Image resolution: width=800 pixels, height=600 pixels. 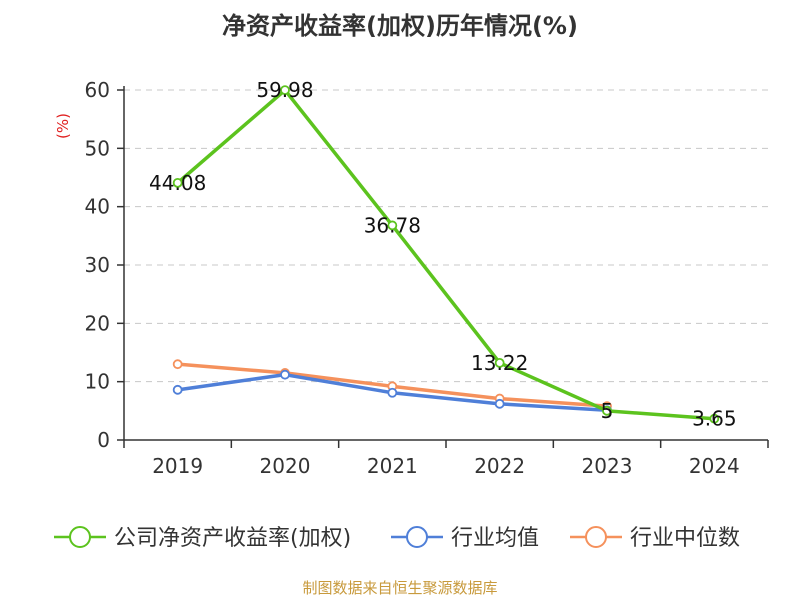 What do you see at coordinates (97, 323) in the screenshot?
I see `y-tick-label-20: 20` at bounding box center [97, 323].